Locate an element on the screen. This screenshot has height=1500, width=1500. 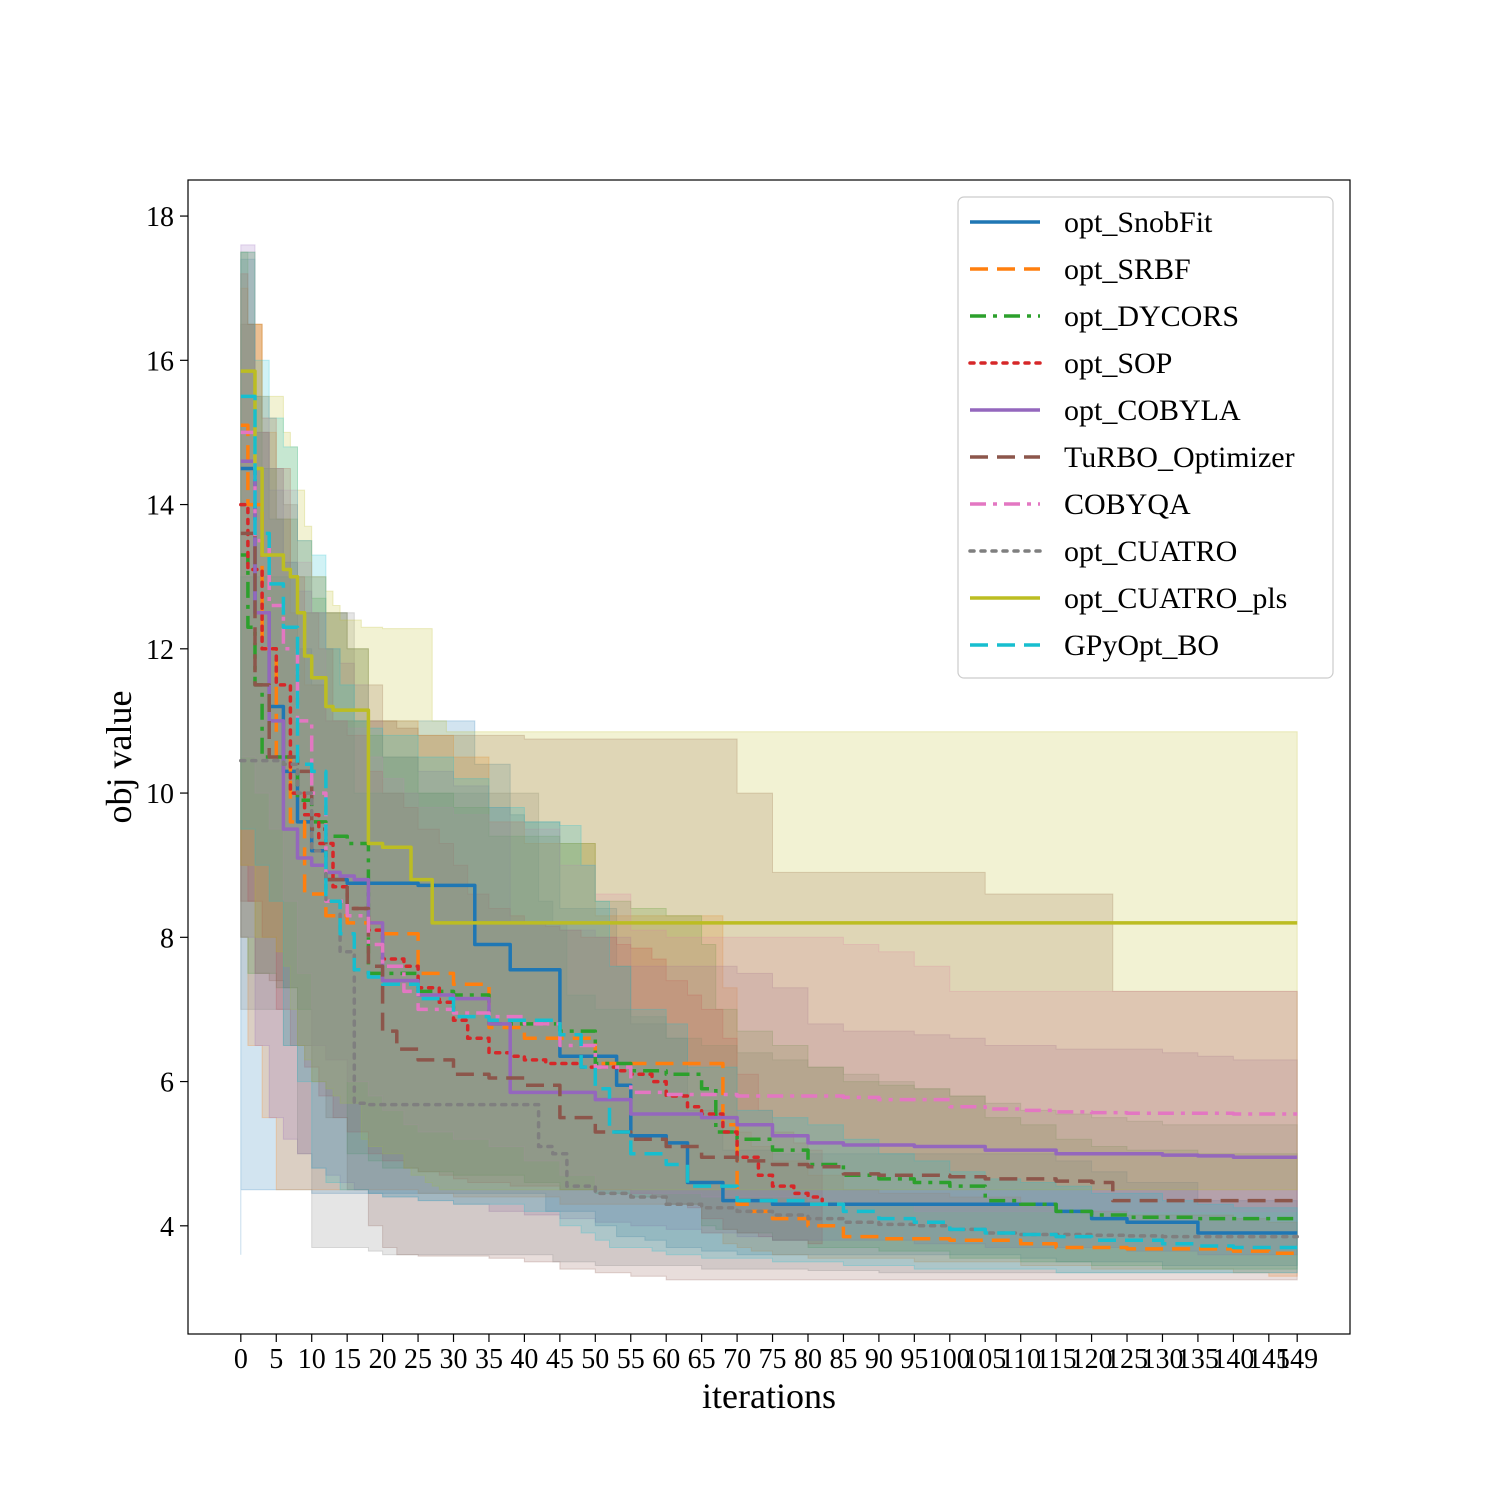
legend-label-opt-sop: opt_SOP is located at coordinates (1118, 363).